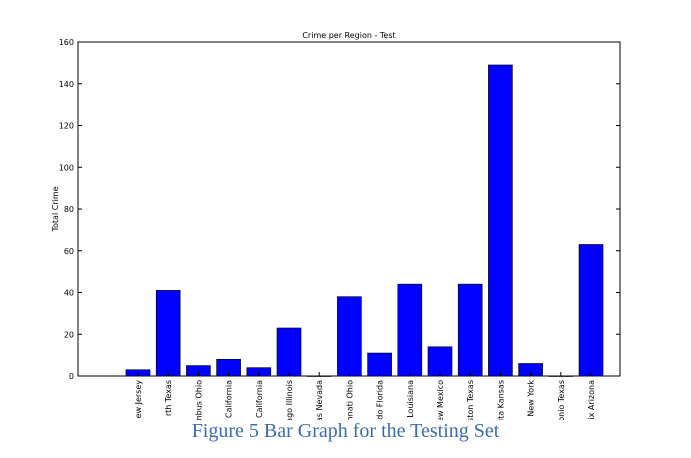 This screenshot has height=458, width=691. Describe the element at coordinates (66, 167) in the screenshot. I see `y-tick-label: 100` at that location.